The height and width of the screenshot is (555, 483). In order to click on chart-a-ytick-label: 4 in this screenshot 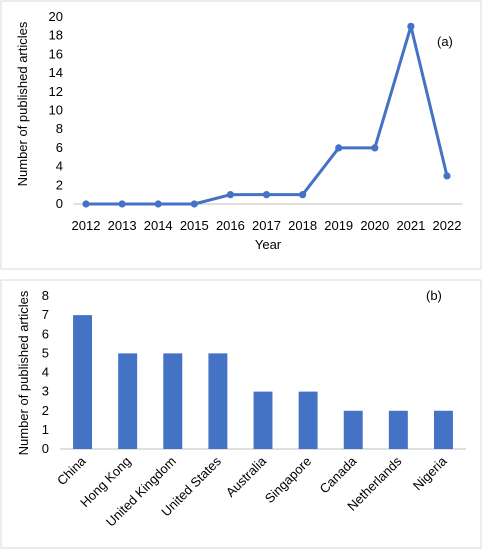, I will do `click(59, 166)`.